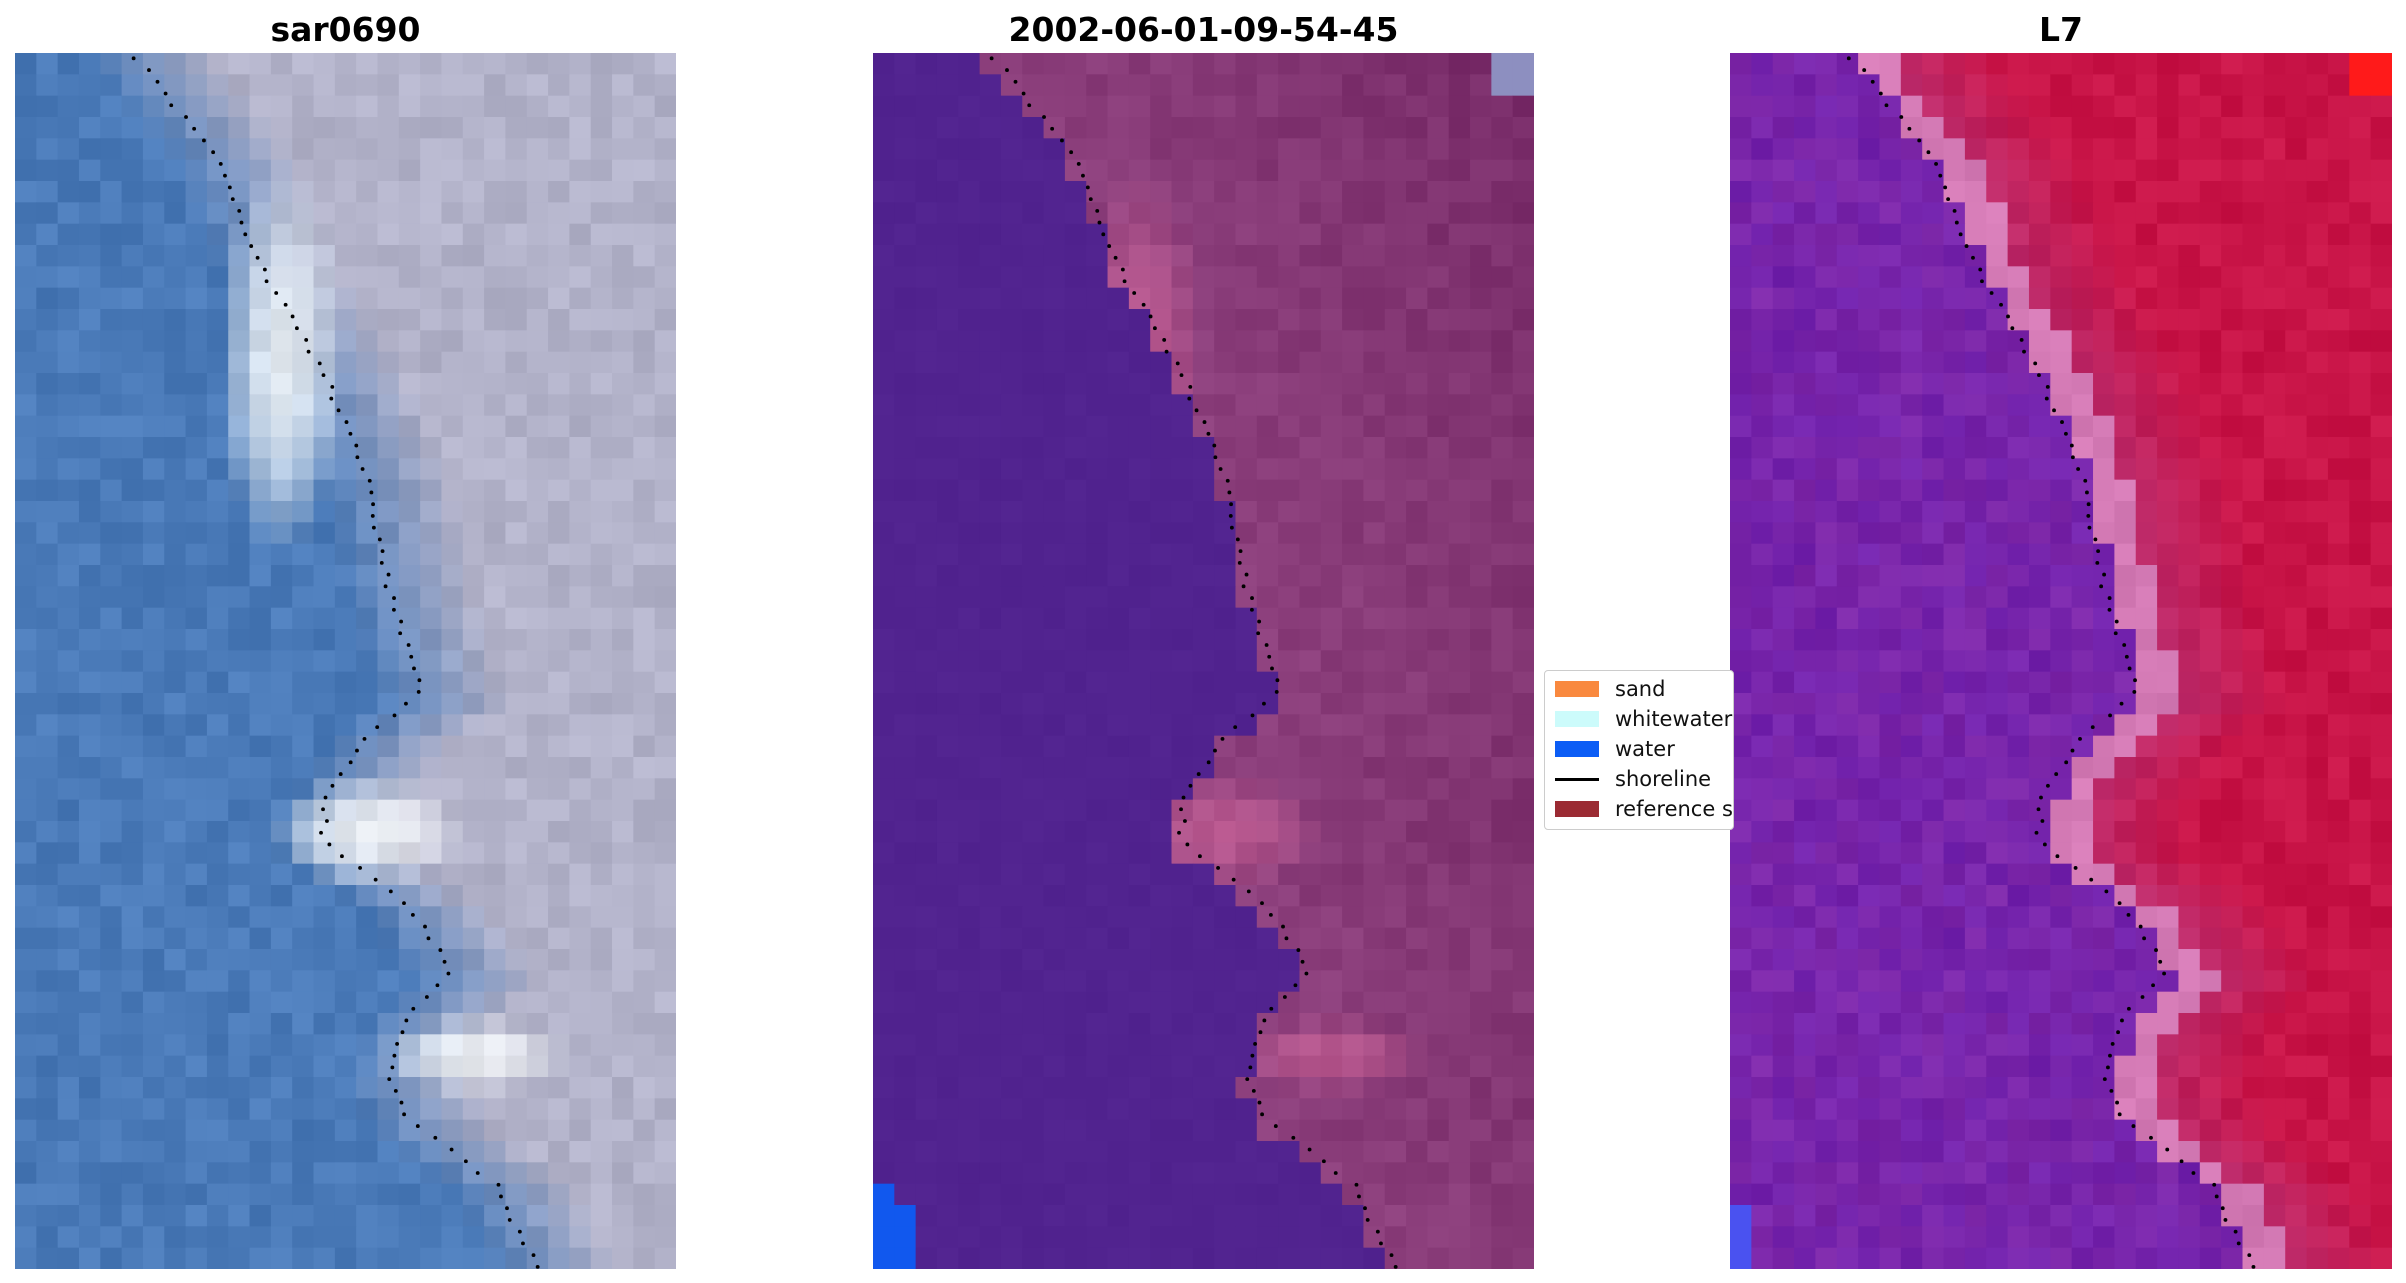 The height and width of the screenshot is (1283, 2406). I want to click on whitewater-swatch, so click(1577, 719).